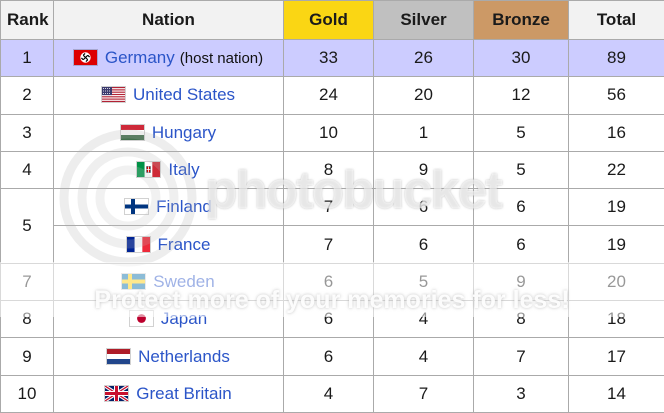 The height and width of the screenshot is (413, 664). I want to click on total-count-cell: 16, so click(616, 132).